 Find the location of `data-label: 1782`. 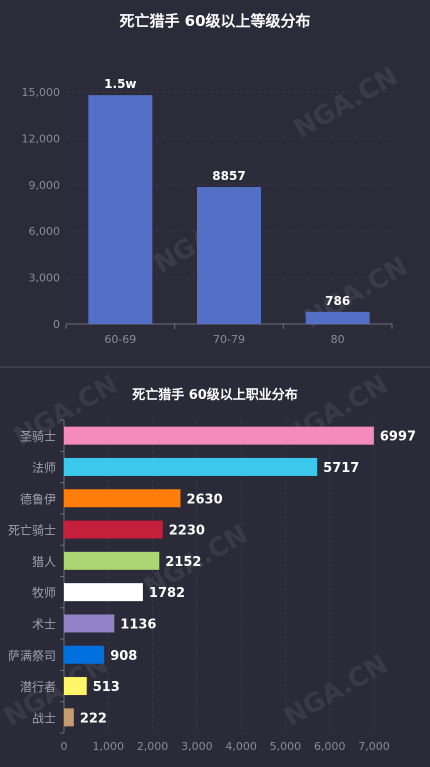

data-label: 1782 is located at coordinates (167, 593).